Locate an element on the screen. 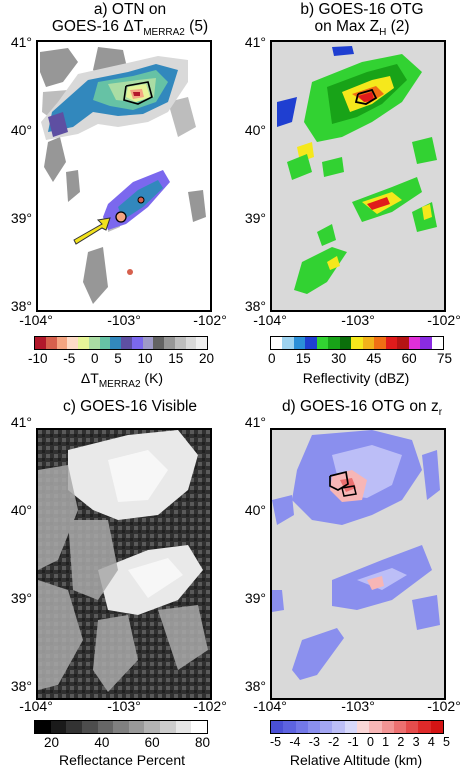 The image size is (474, 769). colorbar-tick-label: 60 is located at coordinates (409, 358).